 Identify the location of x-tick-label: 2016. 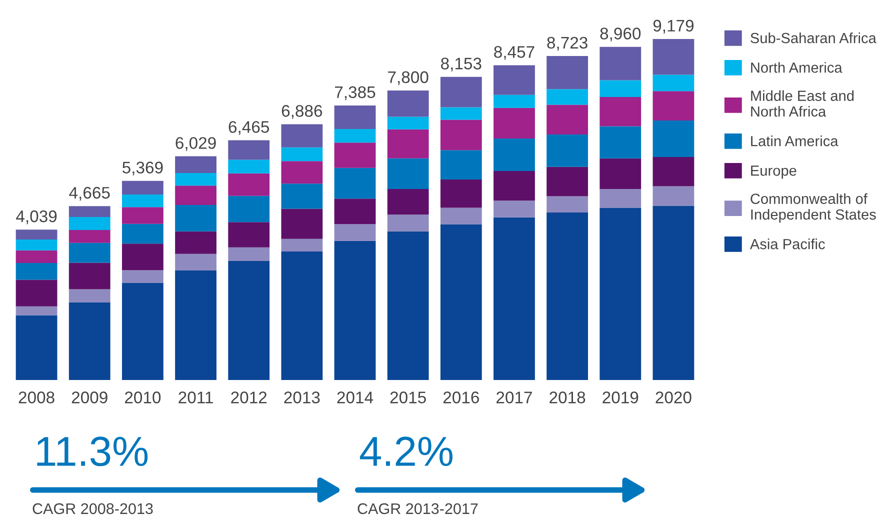
(461, 398).